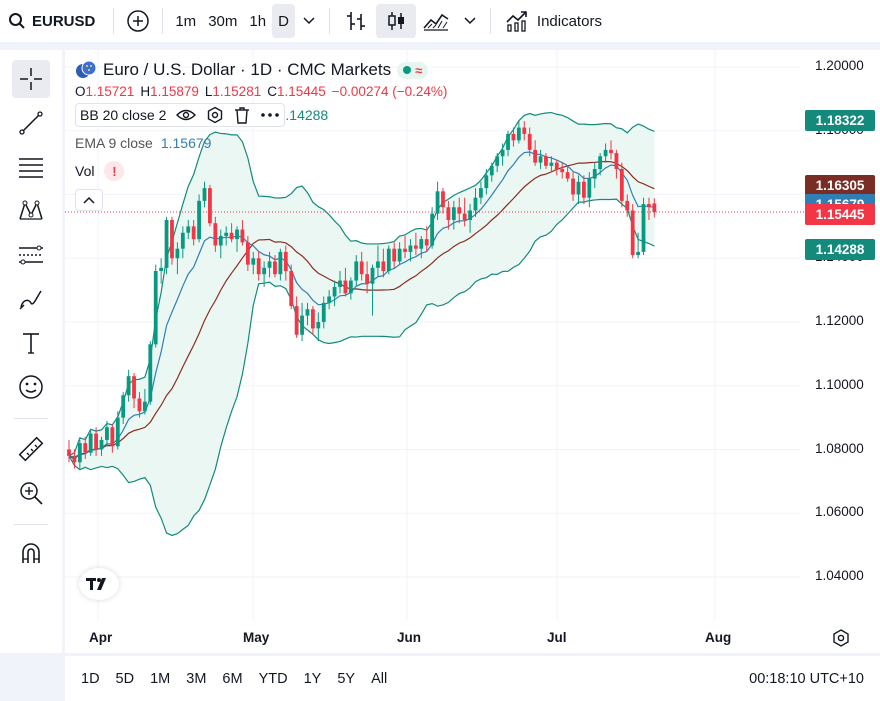  I want to click on divider, so click(114, 21).